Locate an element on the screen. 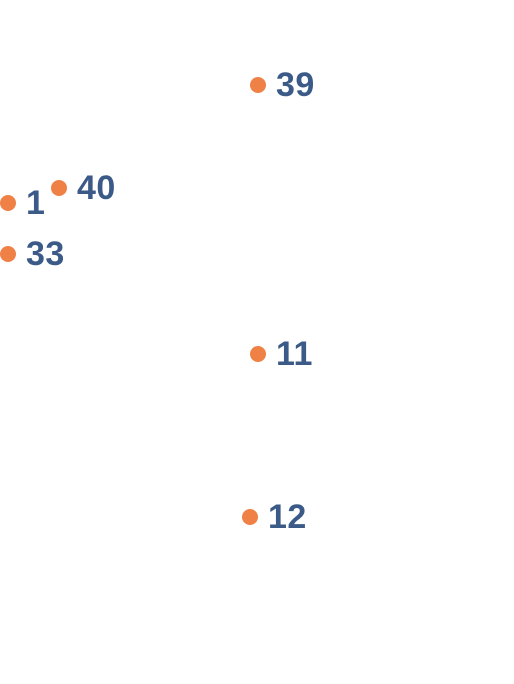  point-label: 11 is located at coordinates (294, 354).